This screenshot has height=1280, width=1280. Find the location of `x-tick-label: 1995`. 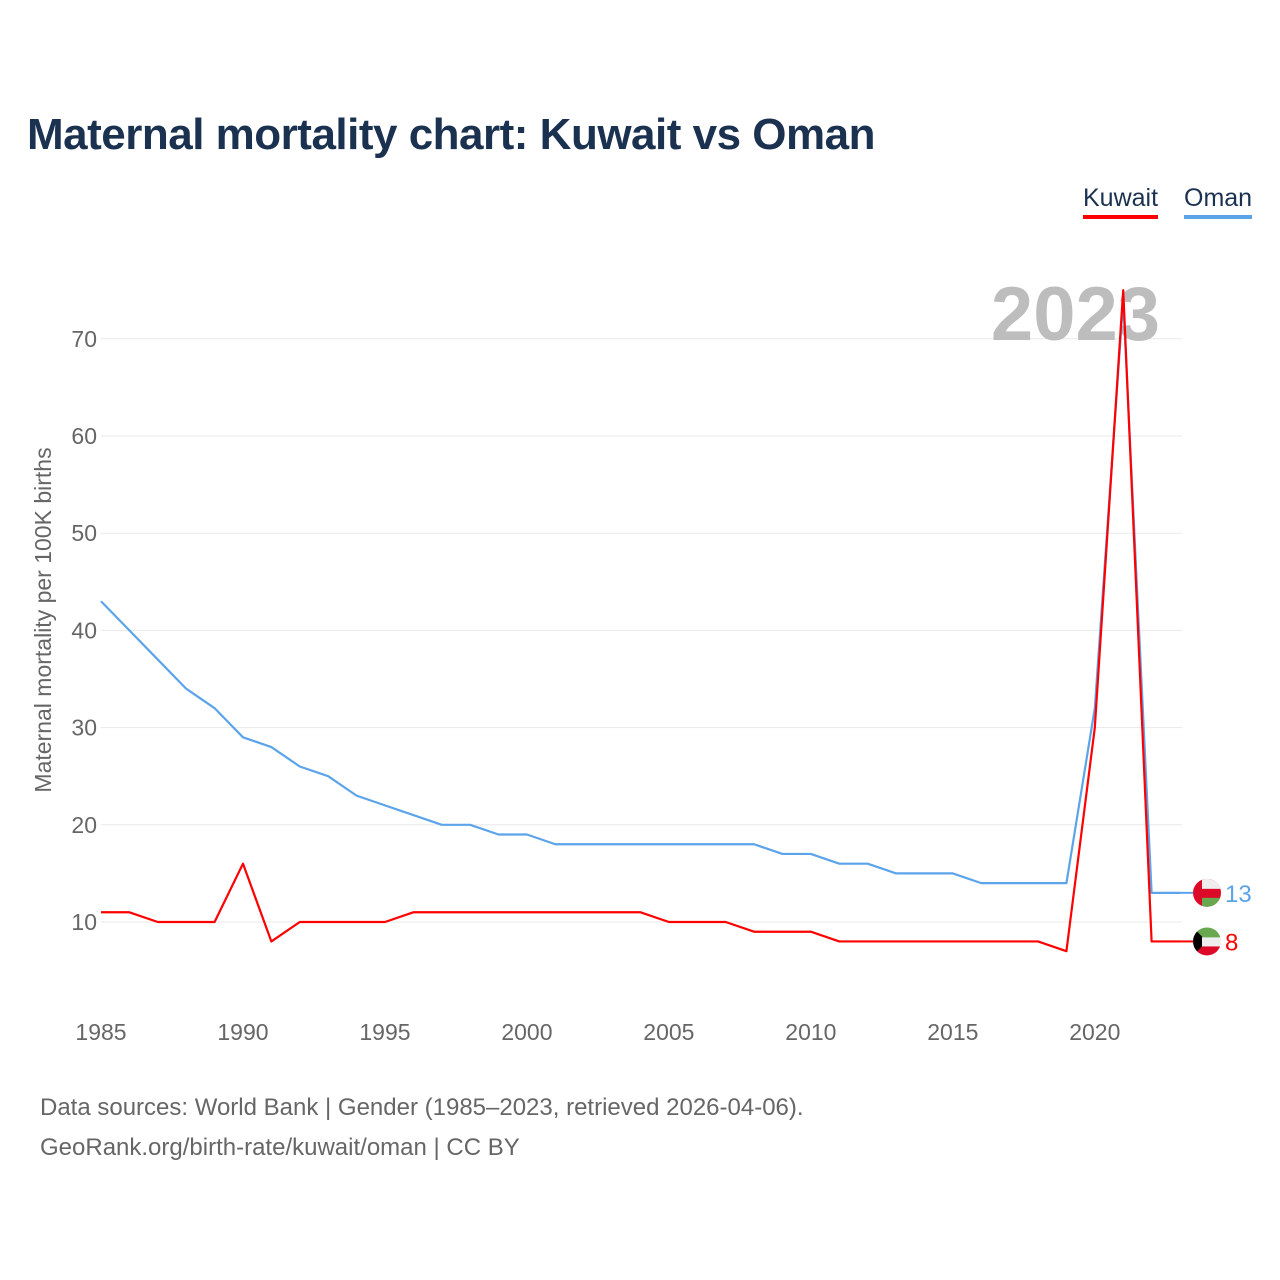

x-tick-label: 1995 is located at coordinates (384, 1032).